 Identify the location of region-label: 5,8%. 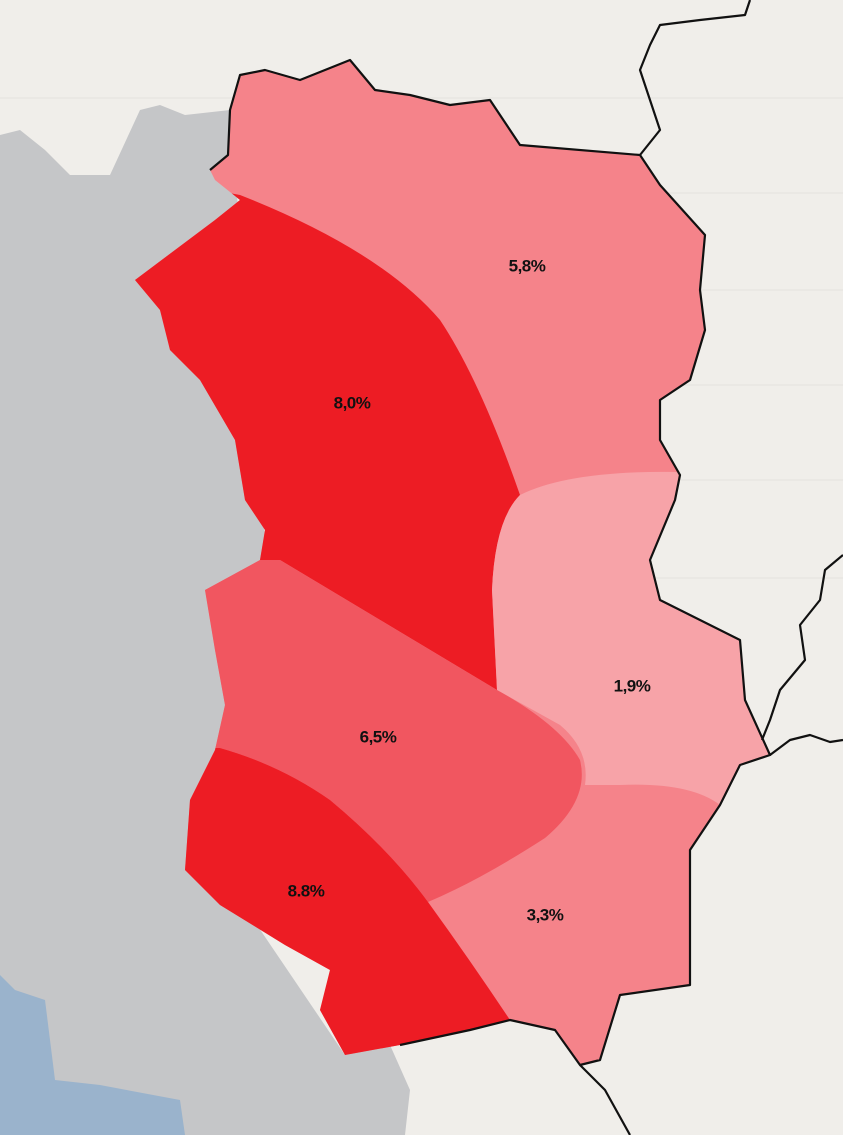
(527, 265).